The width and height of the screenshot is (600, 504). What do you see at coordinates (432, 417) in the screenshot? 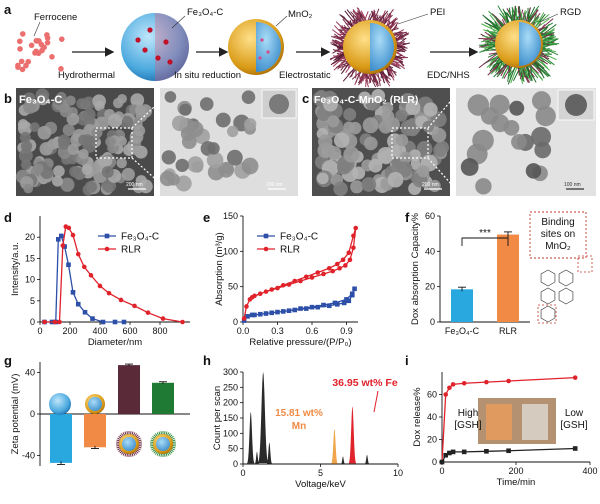
I see `y-tick-label: 40` at bounding box center [432, 417].